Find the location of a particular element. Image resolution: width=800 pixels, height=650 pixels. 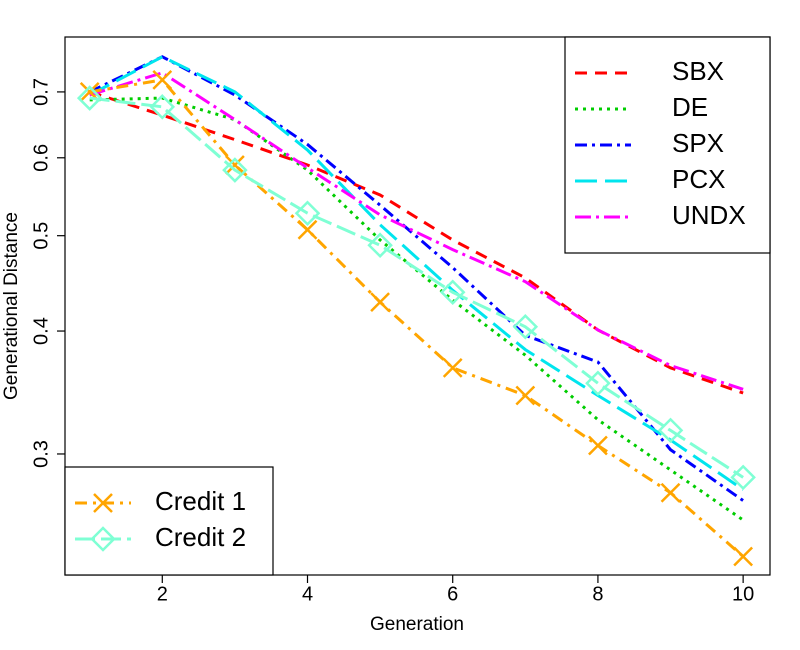

x-tick-label: 4 is located at coordinates (307, 594).